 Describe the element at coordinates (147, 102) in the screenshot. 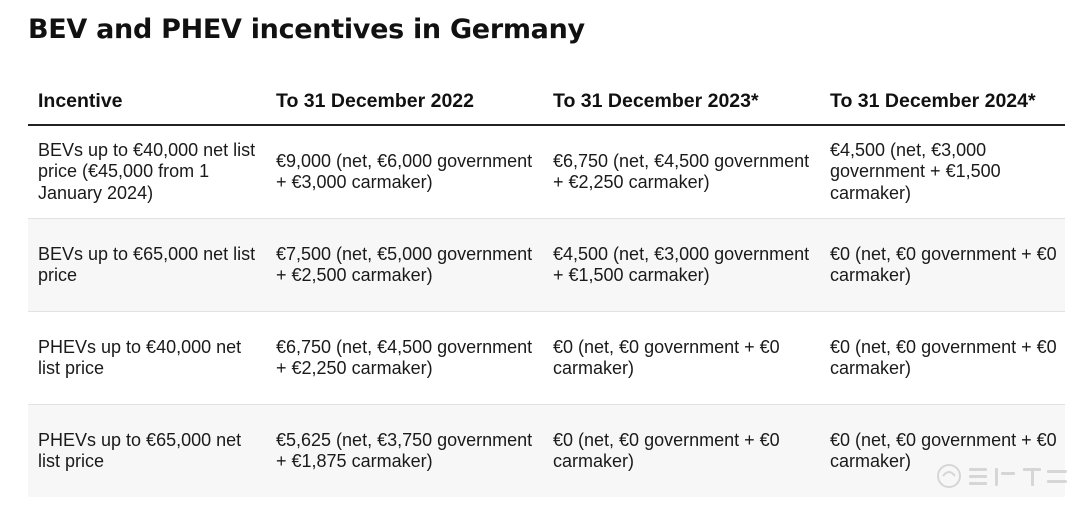

I see `header-incentive: Incentive` at that location.